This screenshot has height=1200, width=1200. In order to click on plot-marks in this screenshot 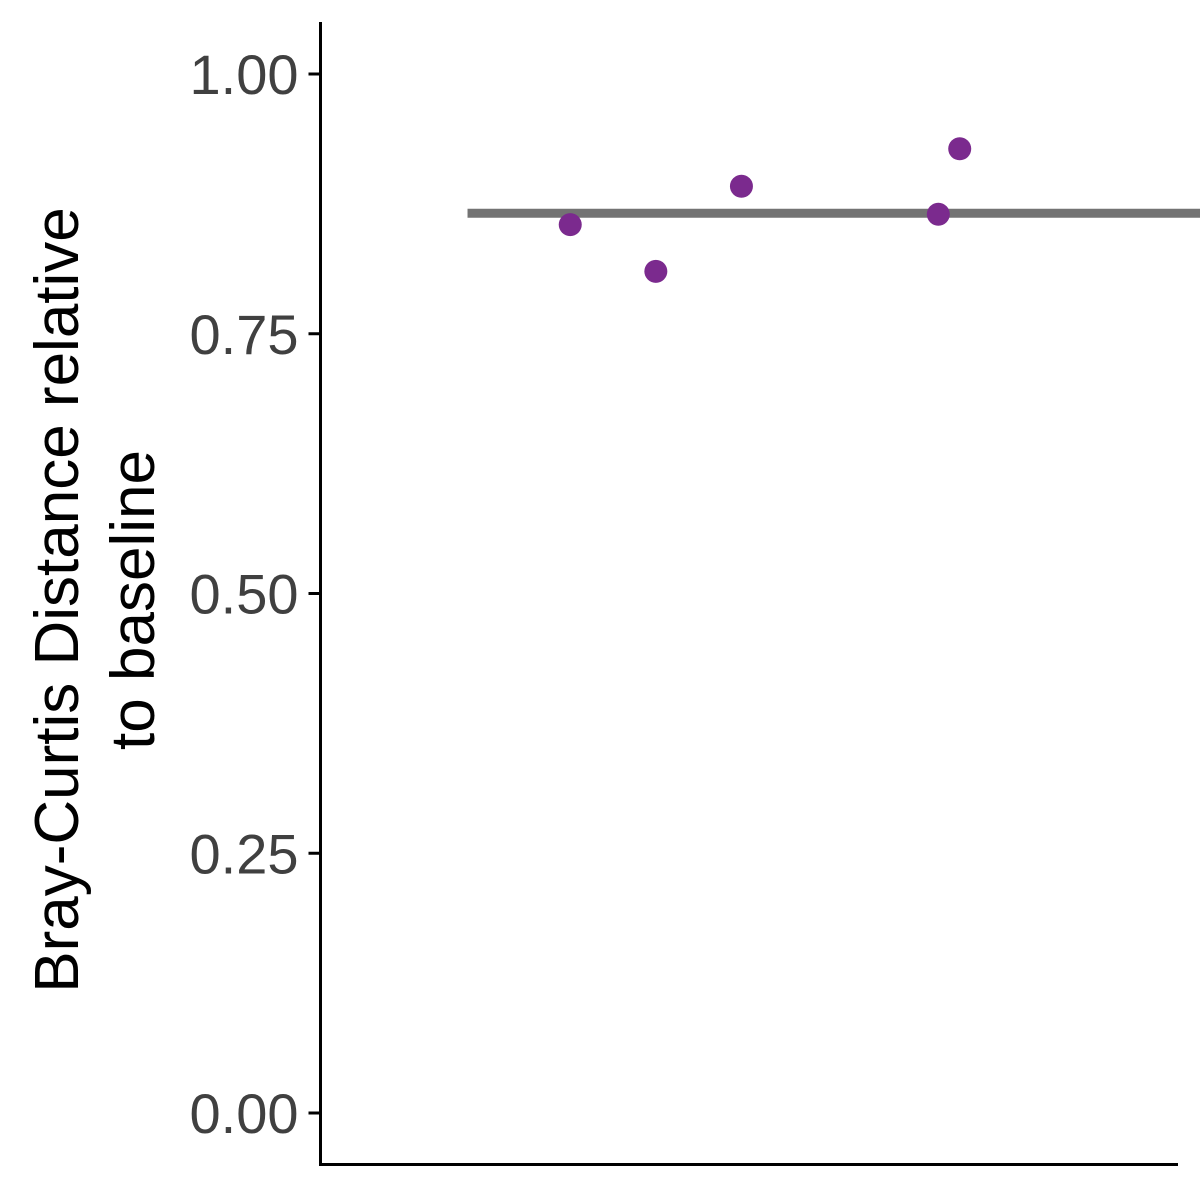, I will do `click(833, 210)`.